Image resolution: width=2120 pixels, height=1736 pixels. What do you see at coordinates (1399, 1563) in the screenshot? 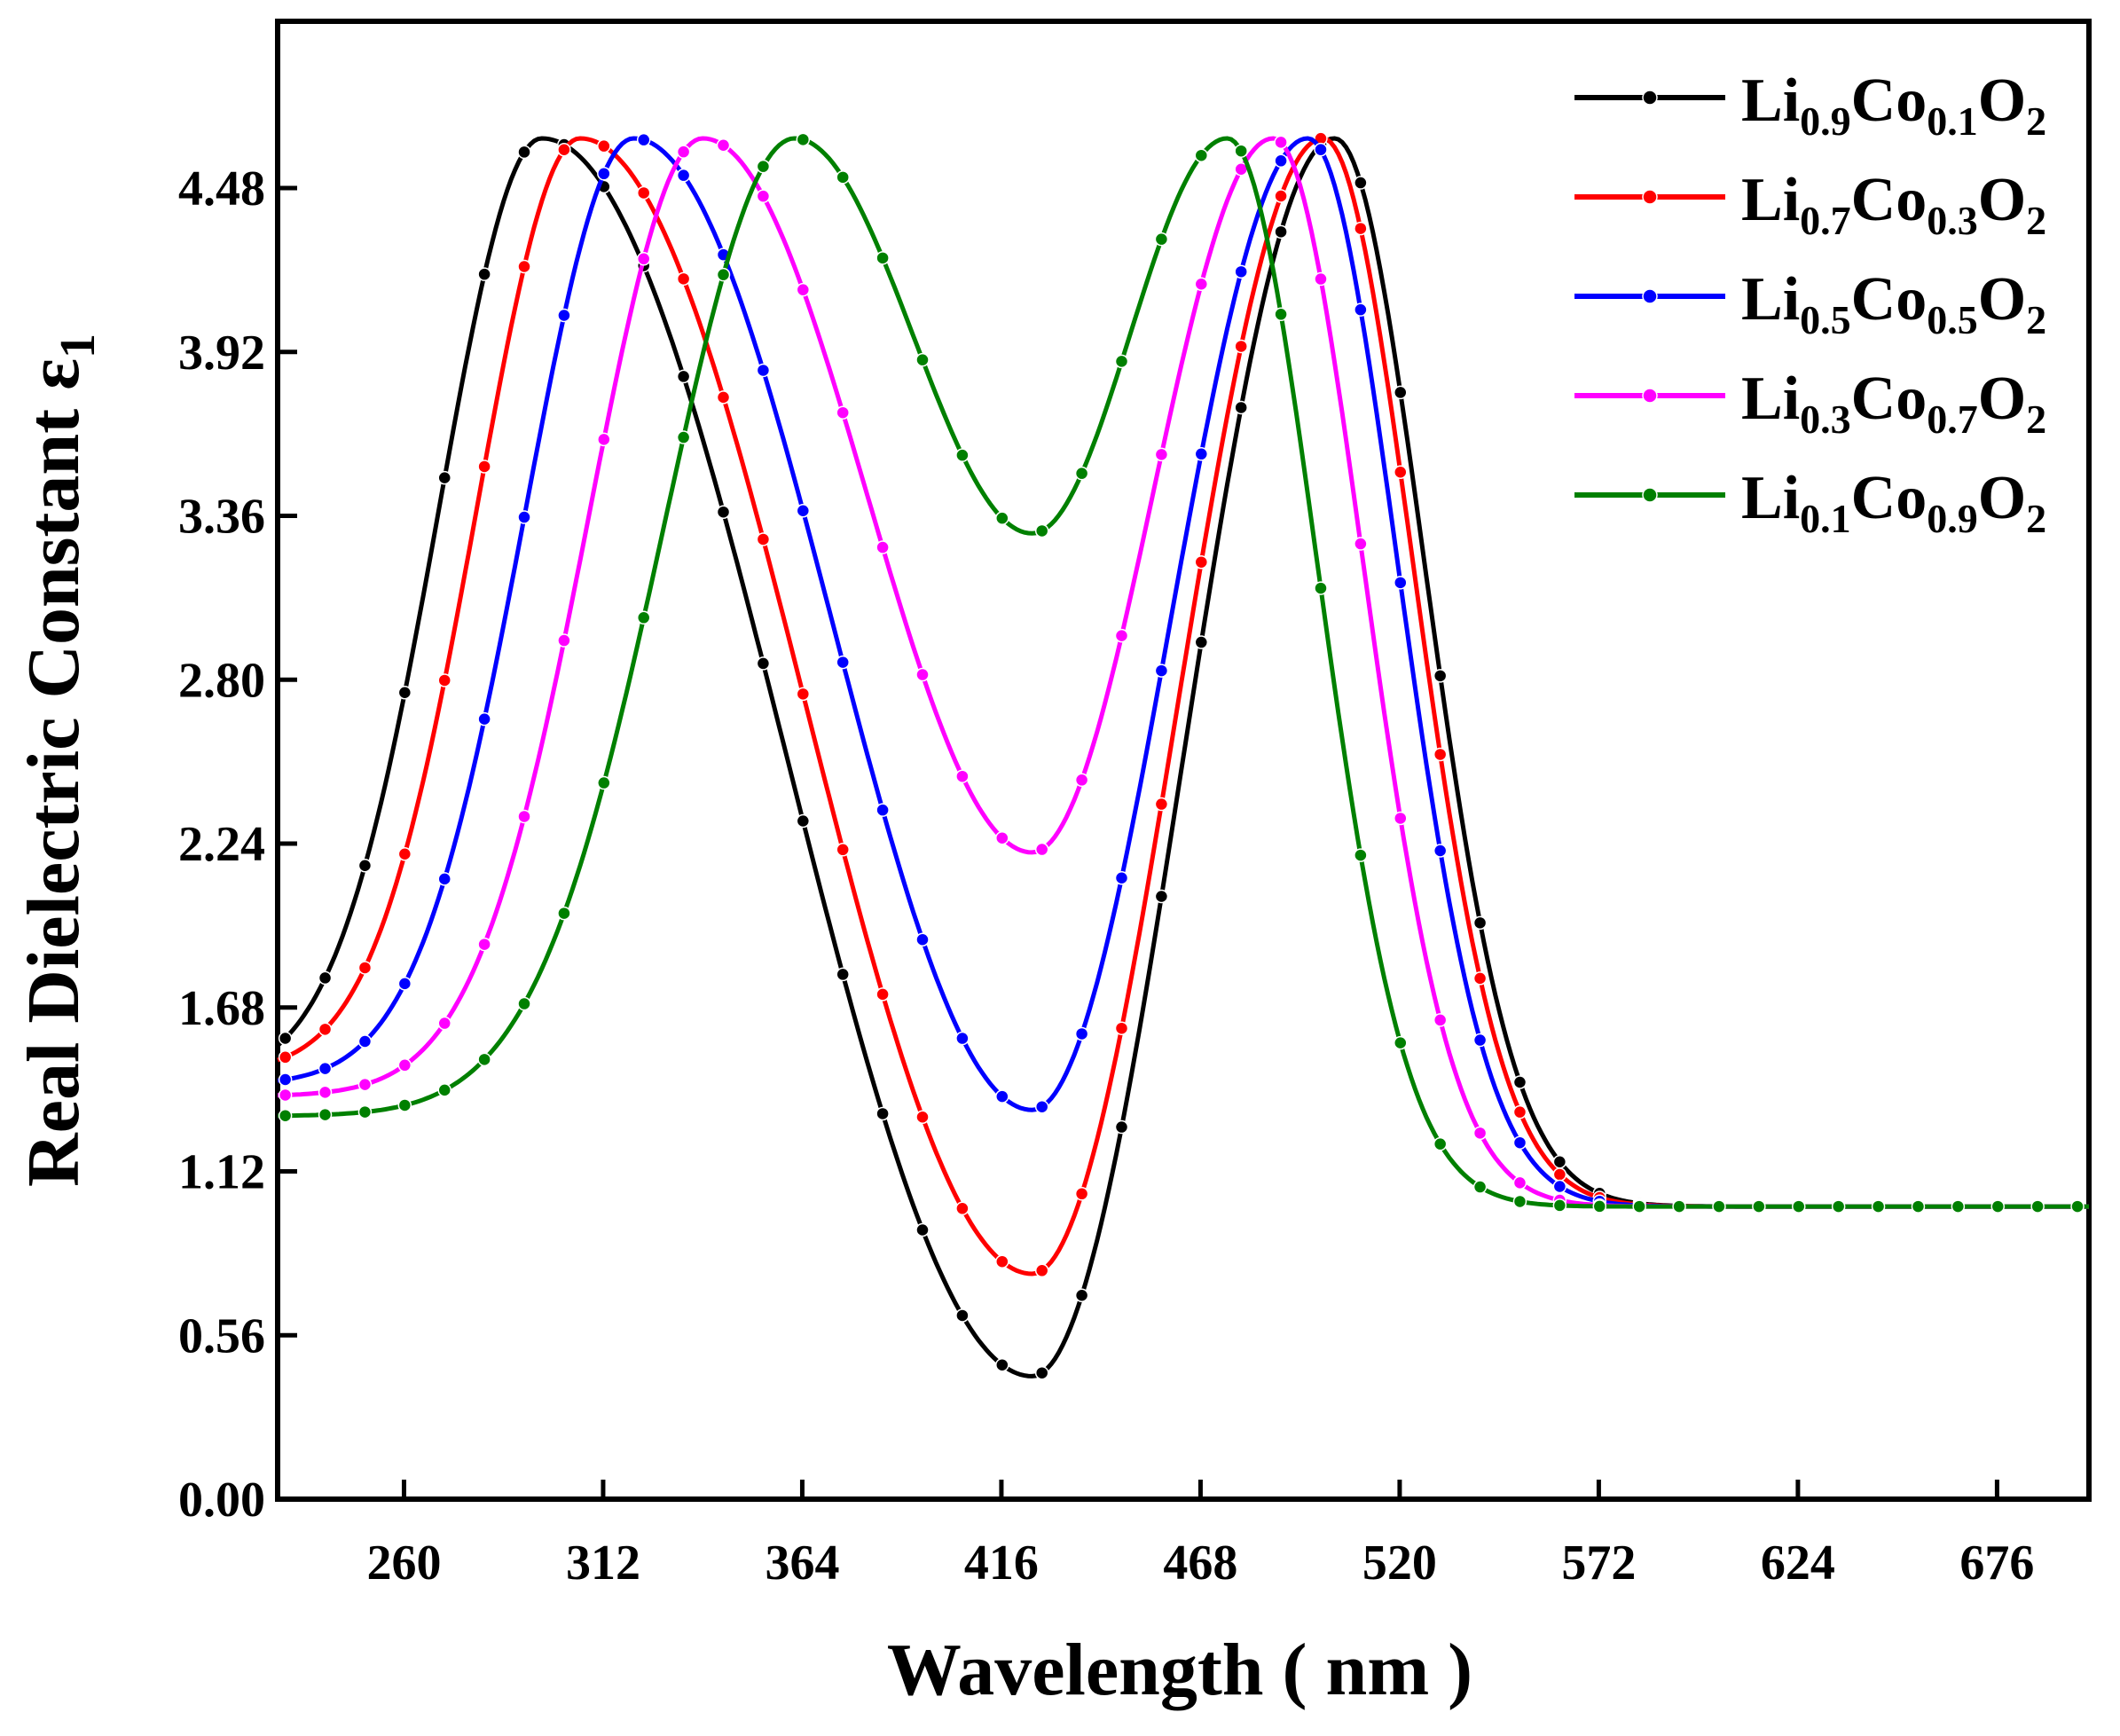
I see `x-tick-label: 520` at bounding box center [1399, 1563].